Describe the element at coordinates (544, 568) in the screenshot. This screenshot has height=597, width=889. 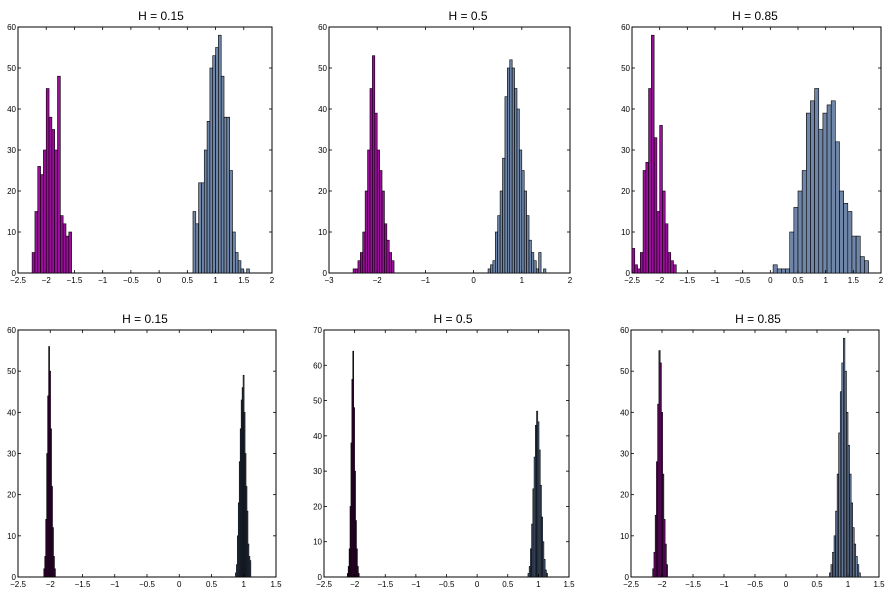
I see `panel-5-series-2-bar` at that location.